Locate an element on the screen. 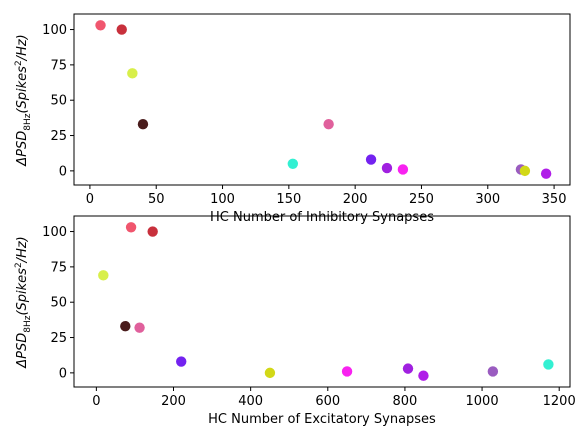 This screenshot has height=436, width=583. bottom-x-tick-label: 400 is located at coordinates (250, 401).